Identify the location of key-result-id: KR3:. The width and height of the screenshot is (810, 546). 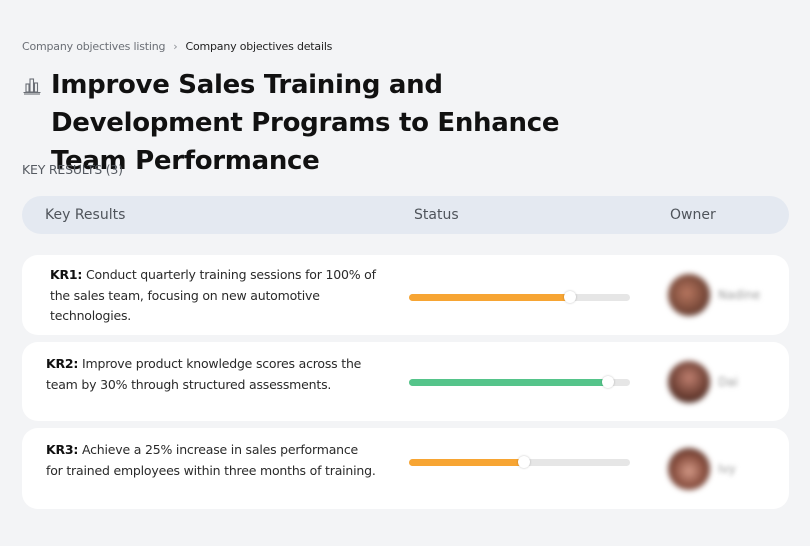
(62, 449).